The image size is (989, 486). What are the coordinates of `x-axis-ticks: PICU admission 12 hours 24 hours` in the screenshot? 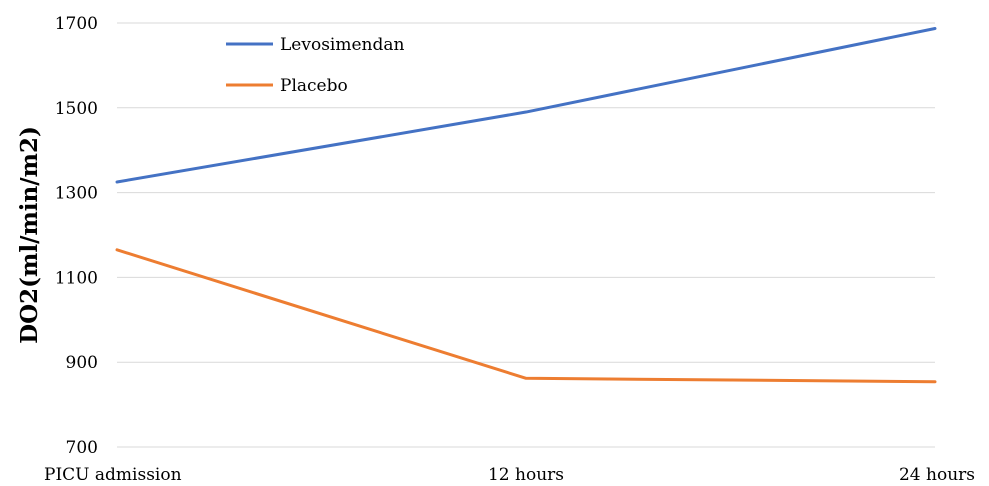 It's located at (509, 475).